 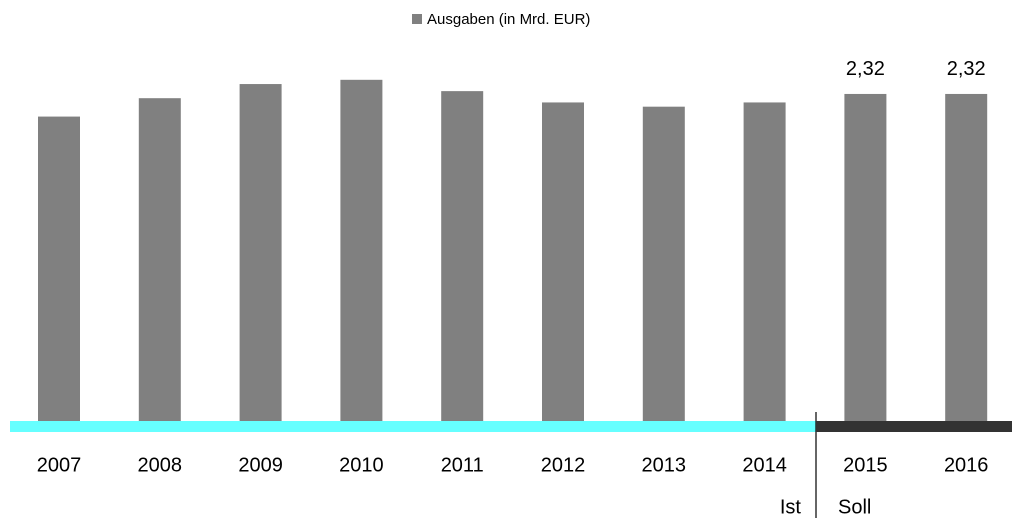 I want to click on x-tick-label: 2015, so click(x=865, y=465).